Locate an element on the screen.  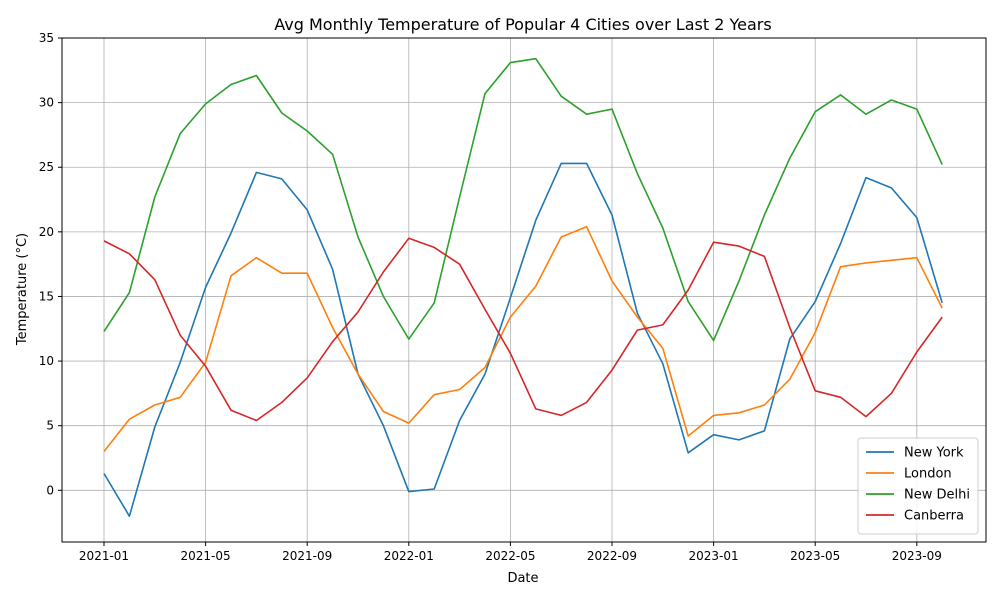
legend-label-london: London is located at coordinates (928, 474).